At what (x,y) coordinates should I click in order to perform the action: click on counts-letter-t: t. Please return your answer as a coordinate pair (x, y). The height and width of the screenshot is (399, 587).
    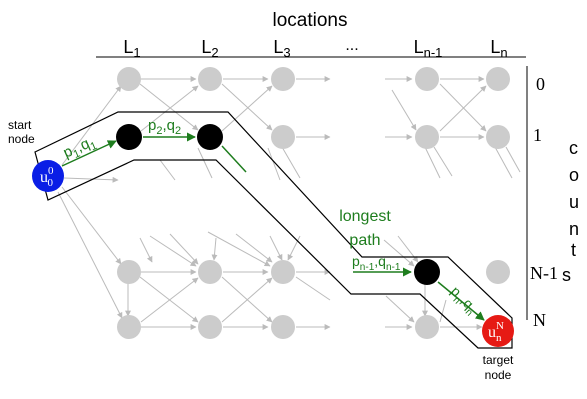
    Looking at the image, I should click on (573, 250).